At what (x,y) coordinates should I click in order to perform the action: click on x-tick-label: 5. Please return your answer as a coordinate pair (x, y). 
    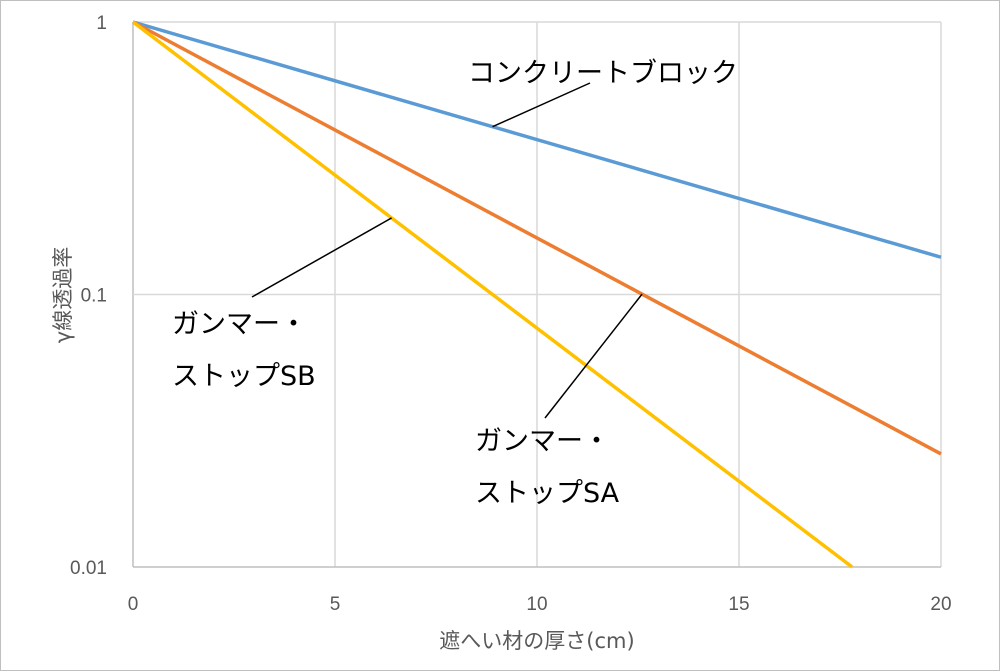
    Looking at the image, I should click on (335, 604).